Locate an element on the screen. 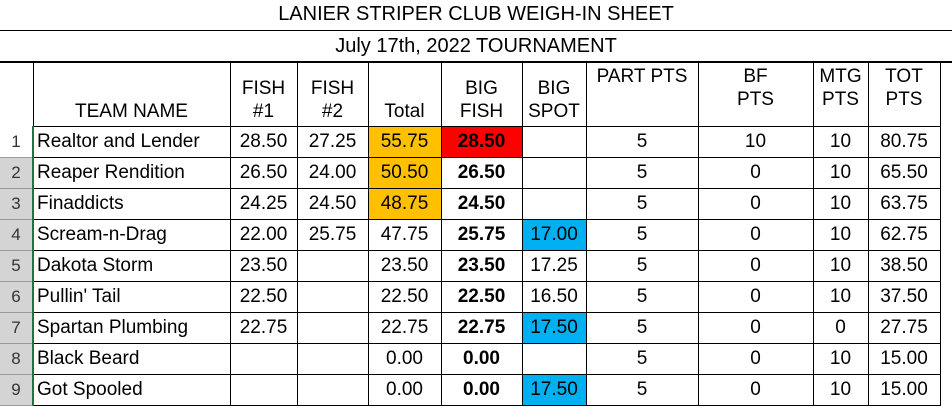 Image resolution: width=952 pixels, height=406 pixels. fish-2-cell: 24.50 is located at coordinates (332, 204).